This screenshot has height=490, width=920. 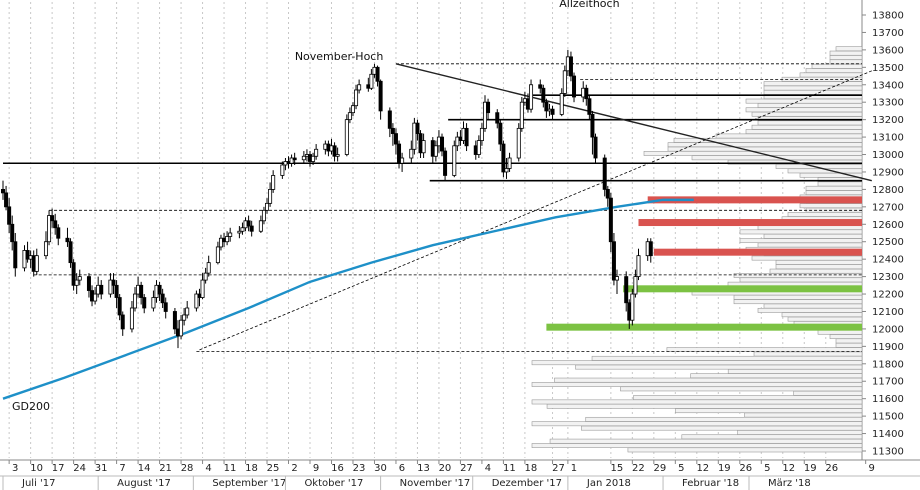 What do you see at coordinates (888, 382) in the screenshot?
I see `y-tick-label: 11700` at bounding box center [888, 382].